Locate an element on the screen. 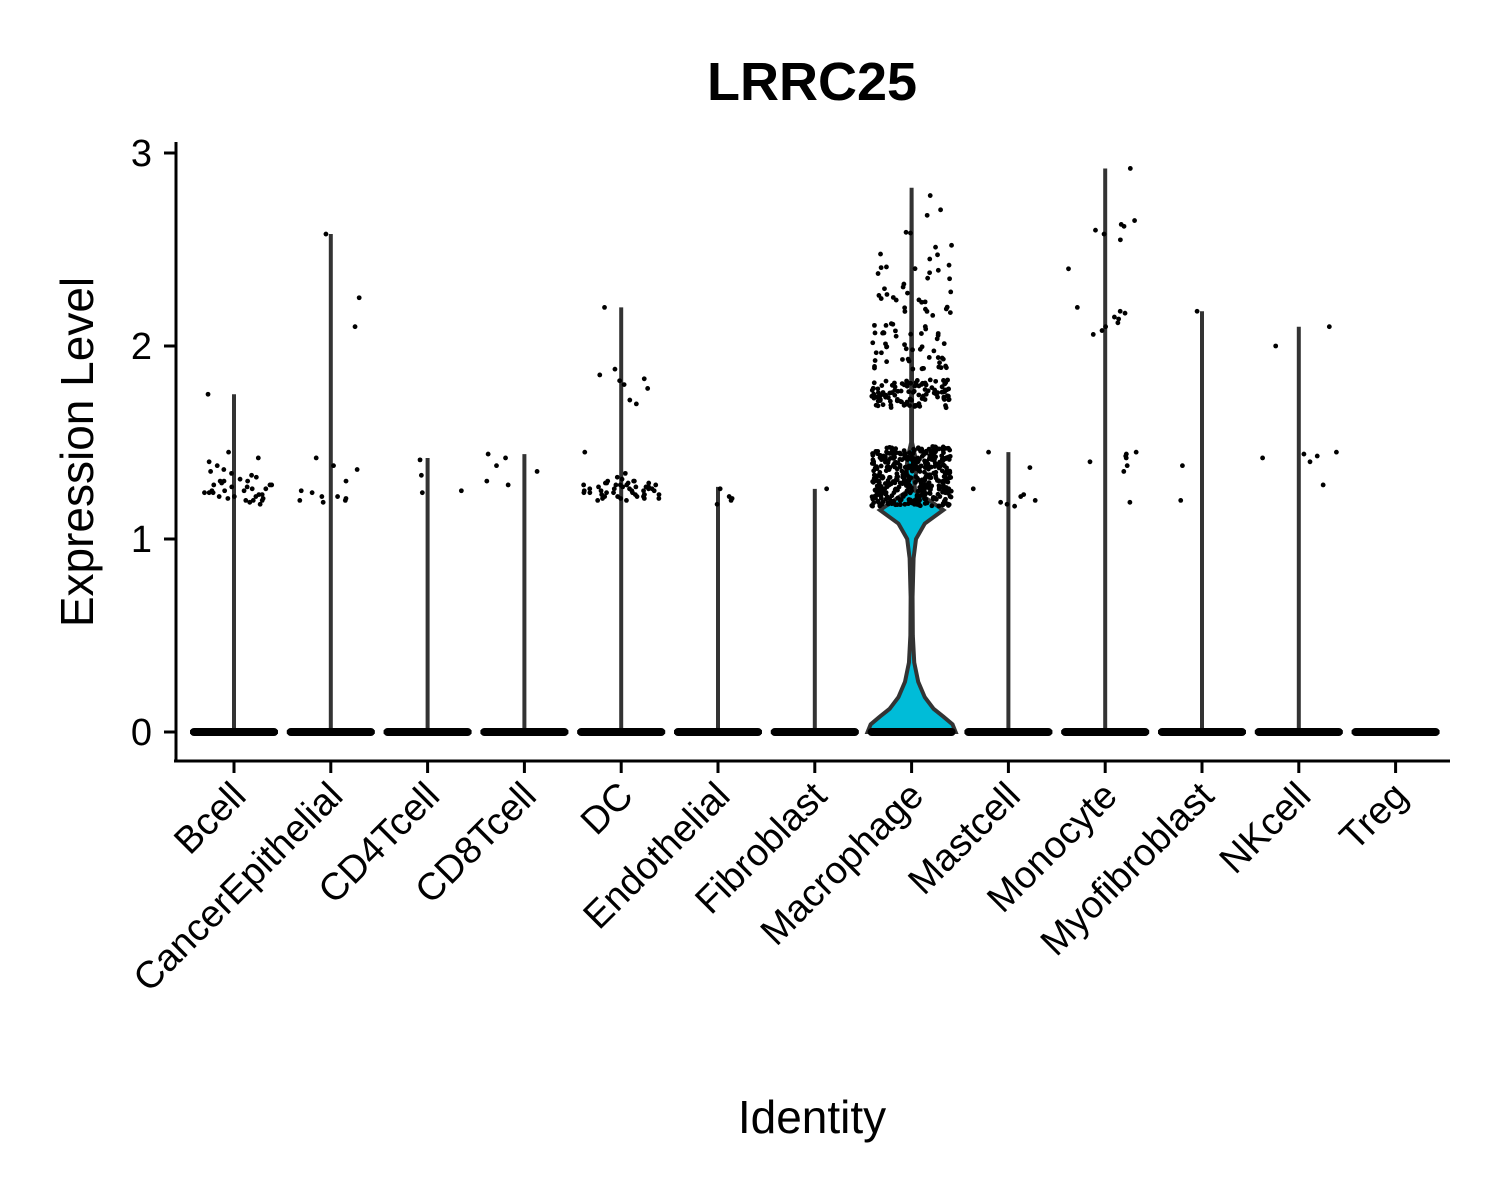 The image size is (1500, 1200). x-axis-title: Identity is located at coordinates (812, 1117).